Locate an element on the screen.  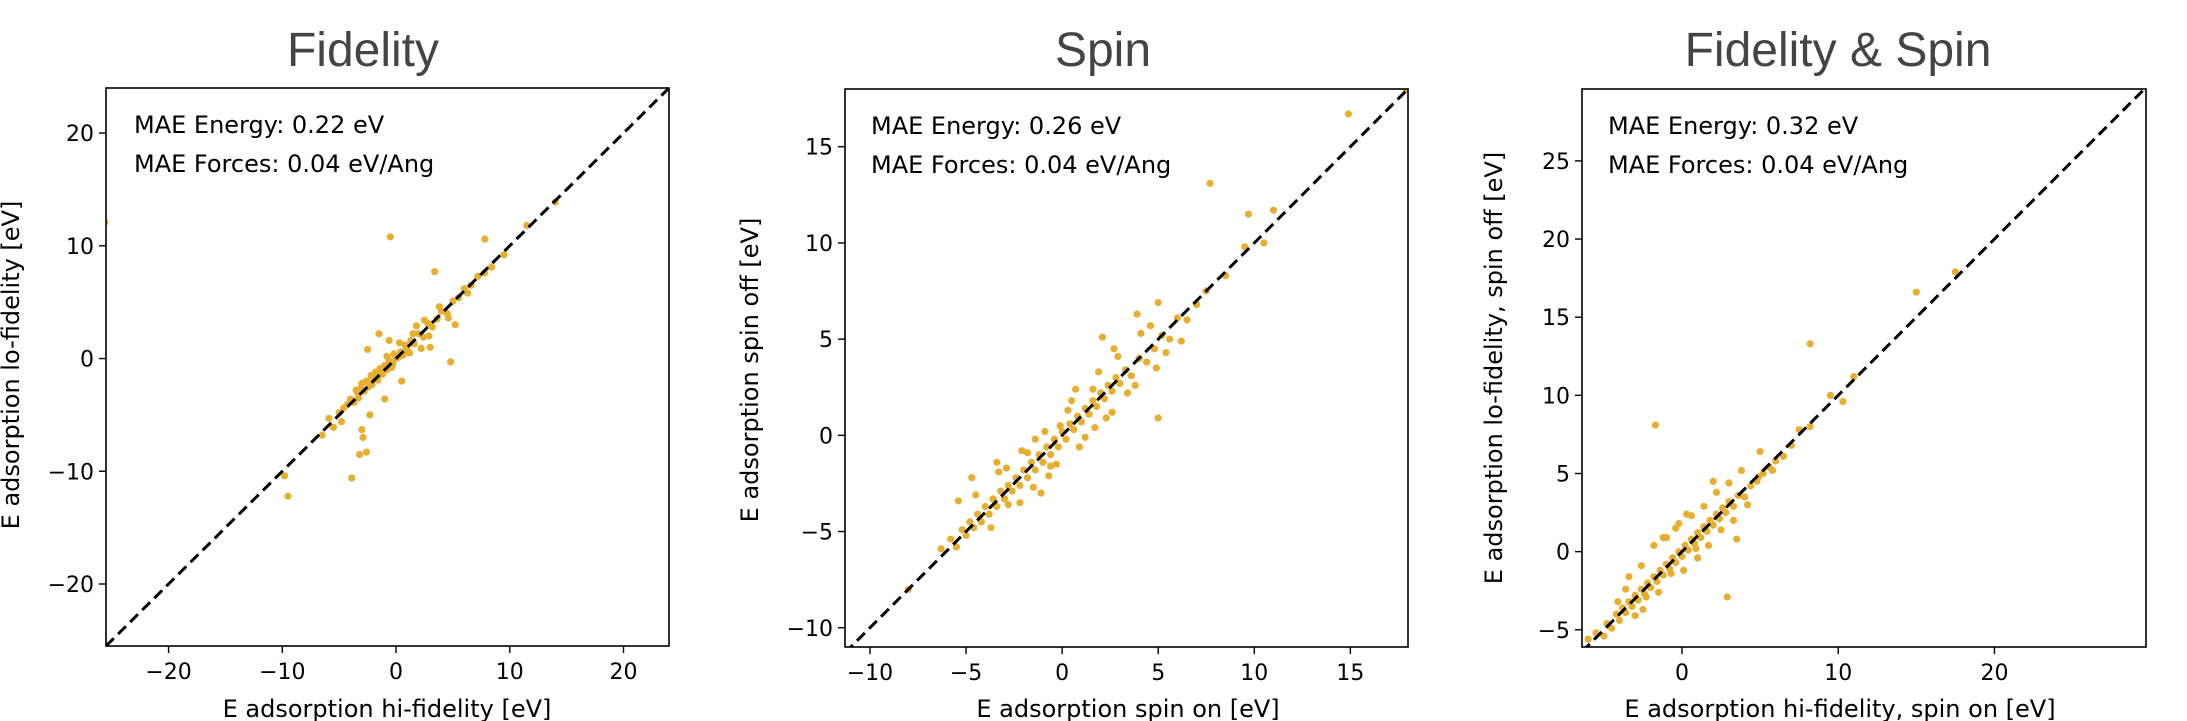
x-tick-label: 0 is located at coordinates (396, 672).